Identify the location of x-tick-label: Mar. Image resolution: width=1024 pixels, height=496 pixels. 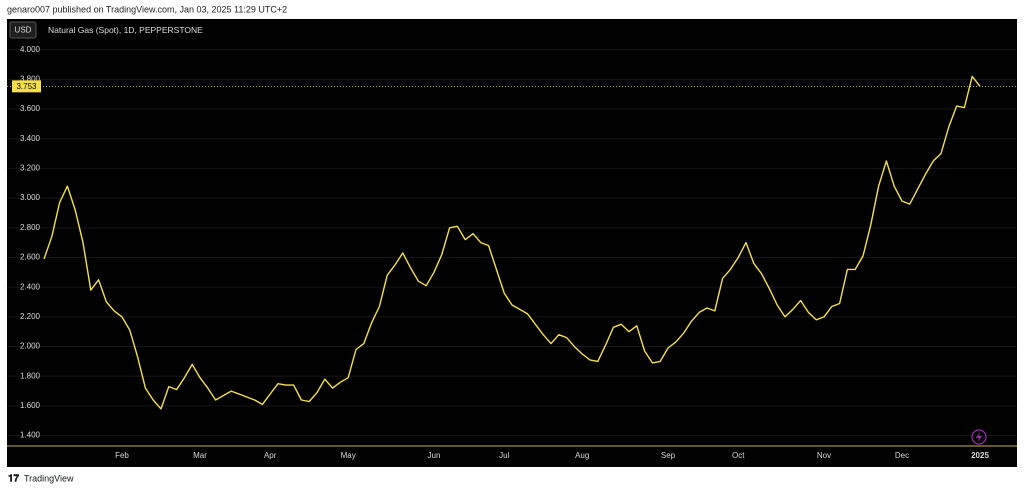
(200, 455).